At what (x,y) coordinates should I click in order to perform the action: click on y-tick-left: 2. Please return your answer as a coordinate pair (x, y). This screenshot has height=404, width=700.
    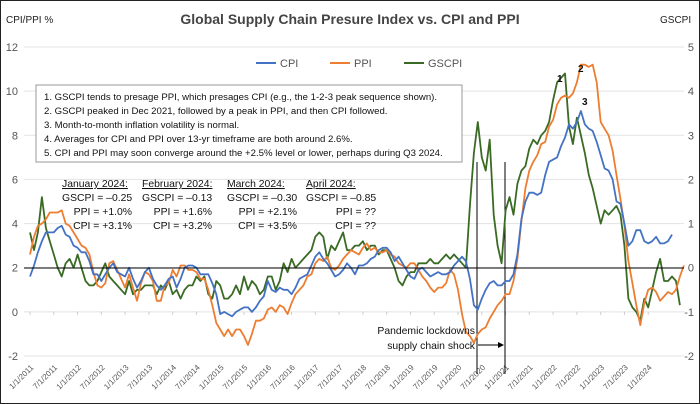
    Looking at the image, I should click on (15, 269).